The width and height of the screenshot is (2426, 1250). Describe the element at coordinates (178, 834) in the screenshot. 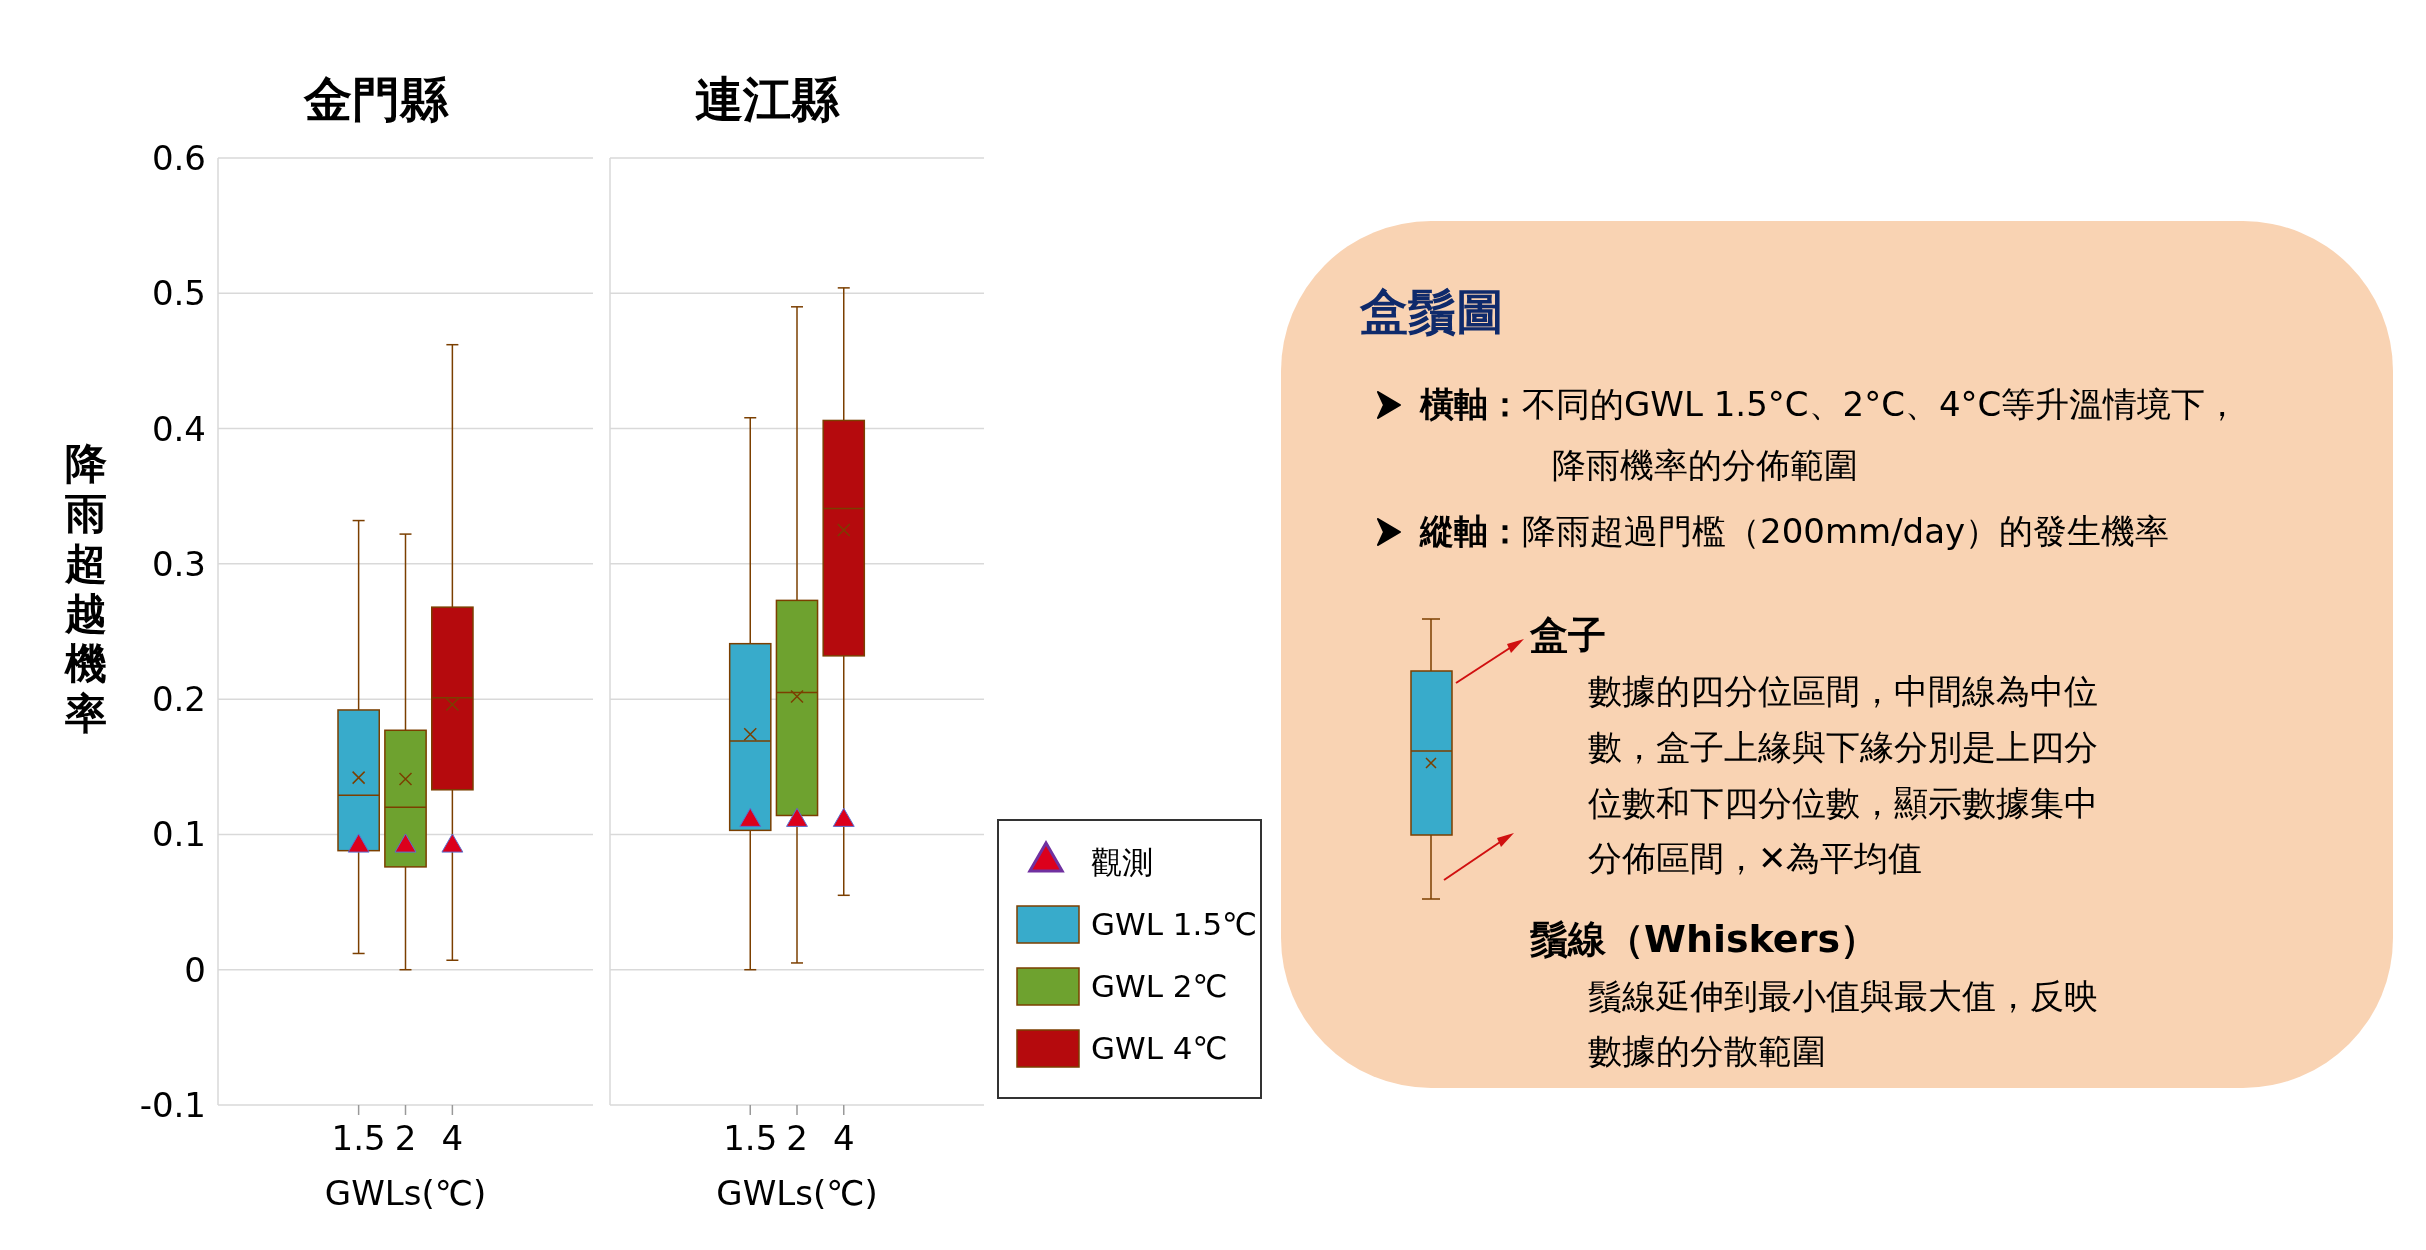

I see `y-tick-label: 0.1` at that location.